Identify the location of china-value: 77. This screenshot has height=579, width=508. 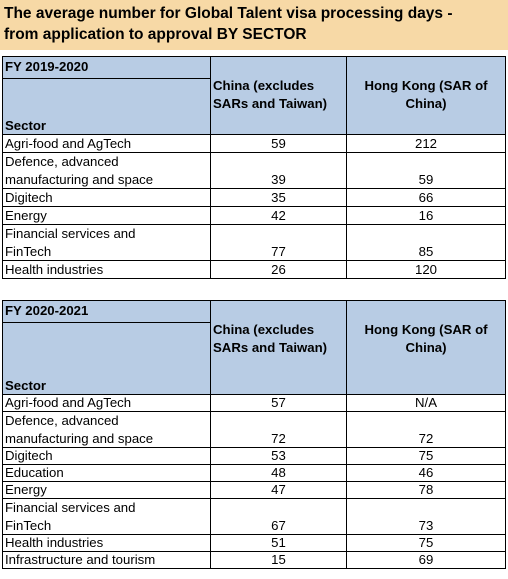
(278, 242).